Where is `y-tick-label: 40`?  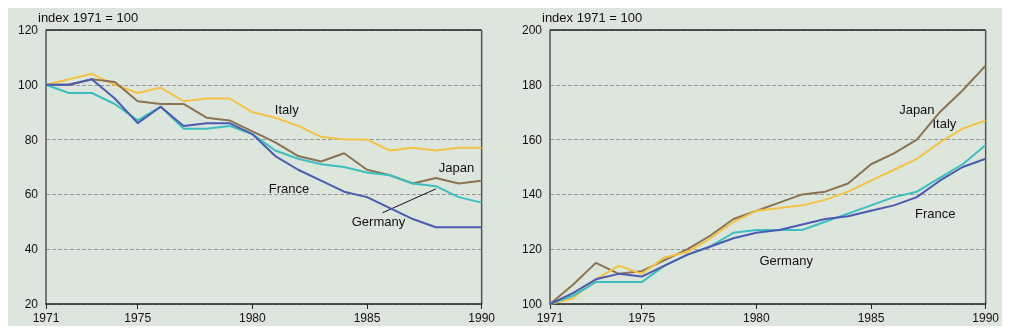
y-tick-label: 40 is located at coordinates (31, 249).